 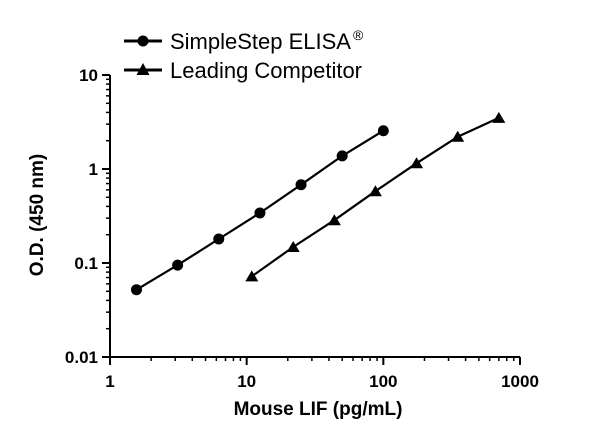 I want to click on x-tick-label: 1, so click(x=109, y=381).